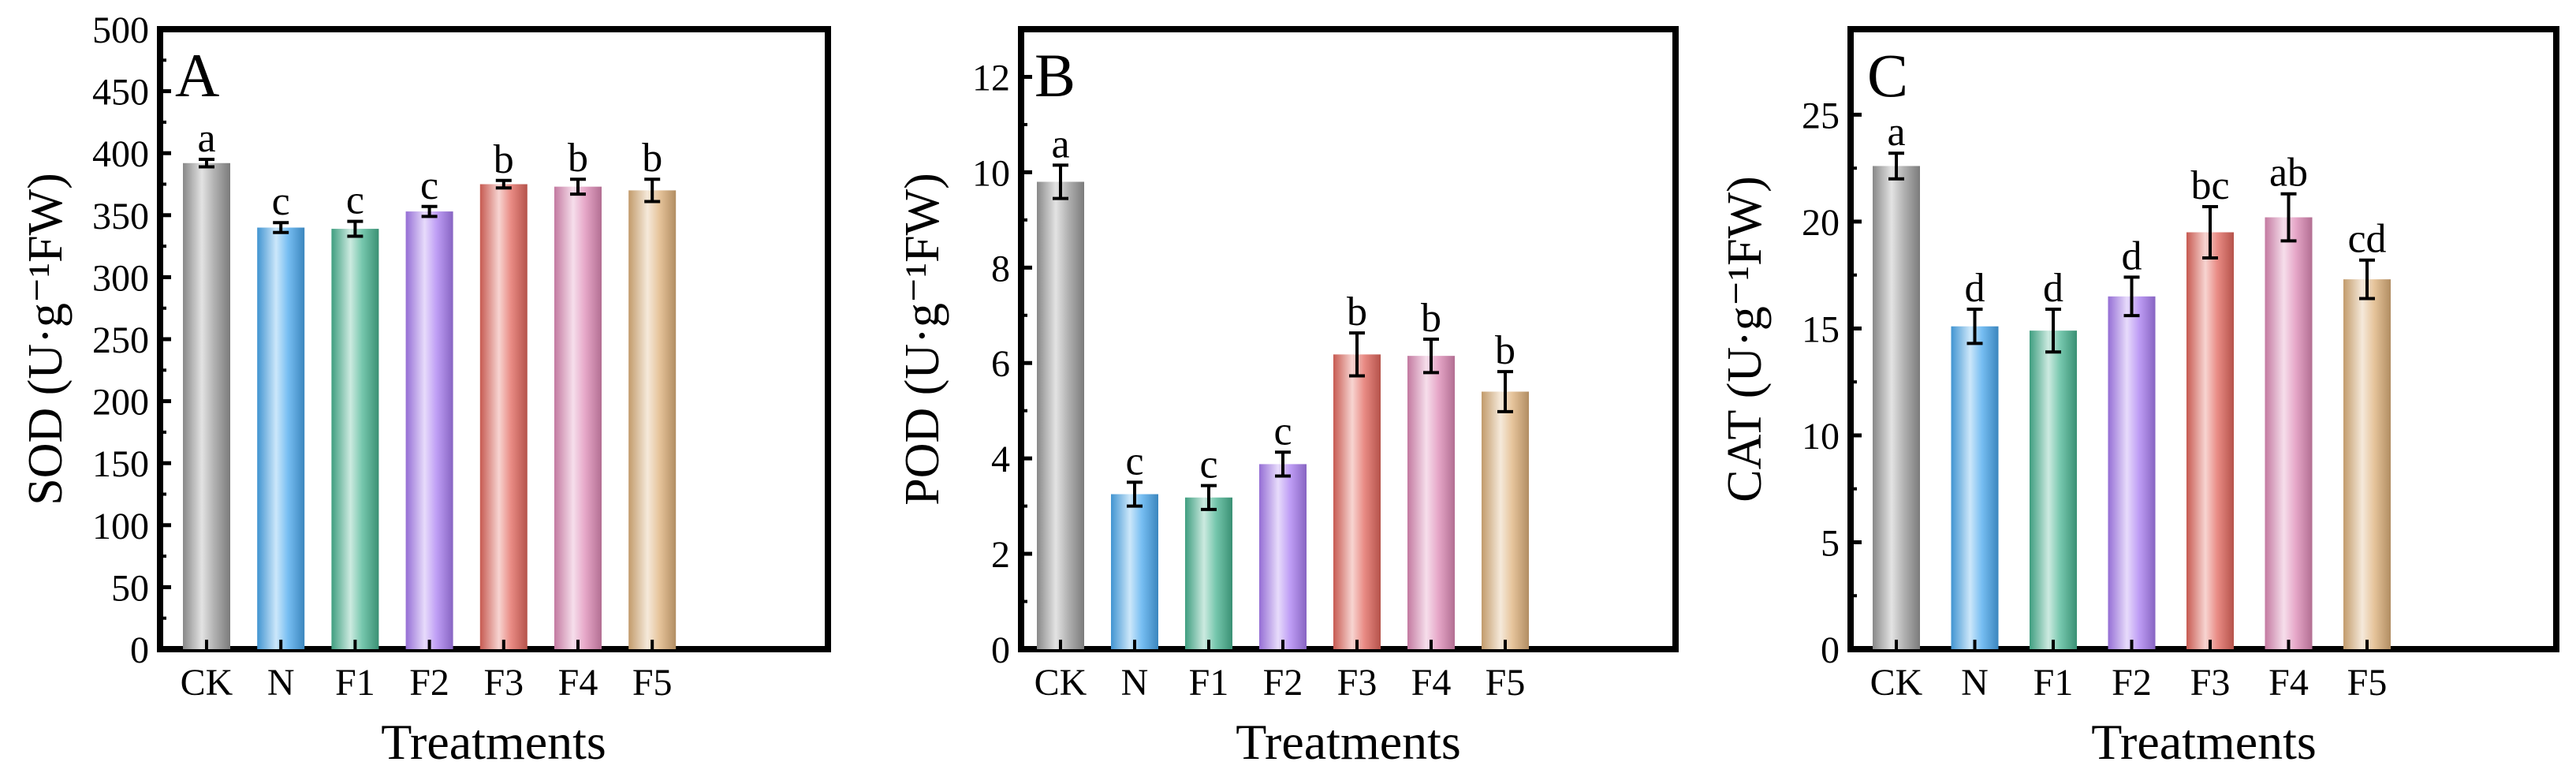  I want to click on y-tick-label: 50, so click(130, 588).